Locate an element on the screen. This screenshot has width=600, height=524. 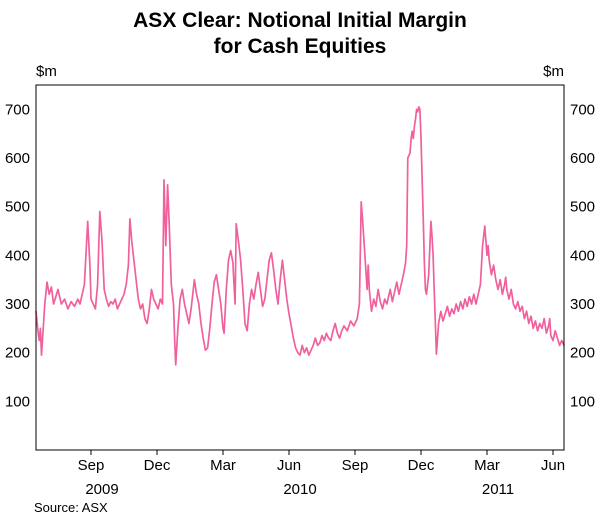
y-tick-label-right: 400 is located at coordinates (582, 255).